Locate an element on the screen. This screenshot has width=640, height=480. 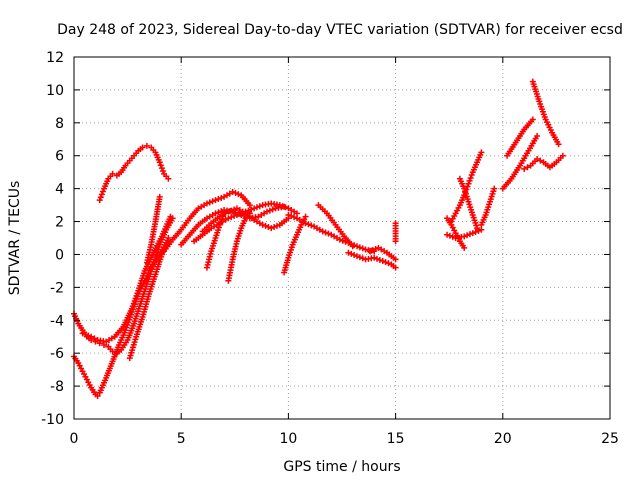
series-arc-w is located at coordinates (466, 187).